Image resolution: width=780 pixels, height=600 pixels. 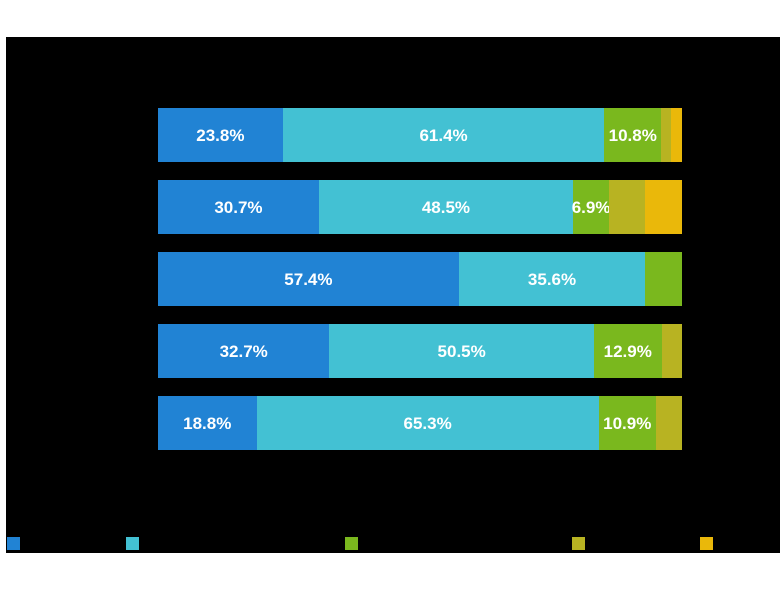 I want to click on bar-value-label: 23.8%, so click(x=220, y=135).